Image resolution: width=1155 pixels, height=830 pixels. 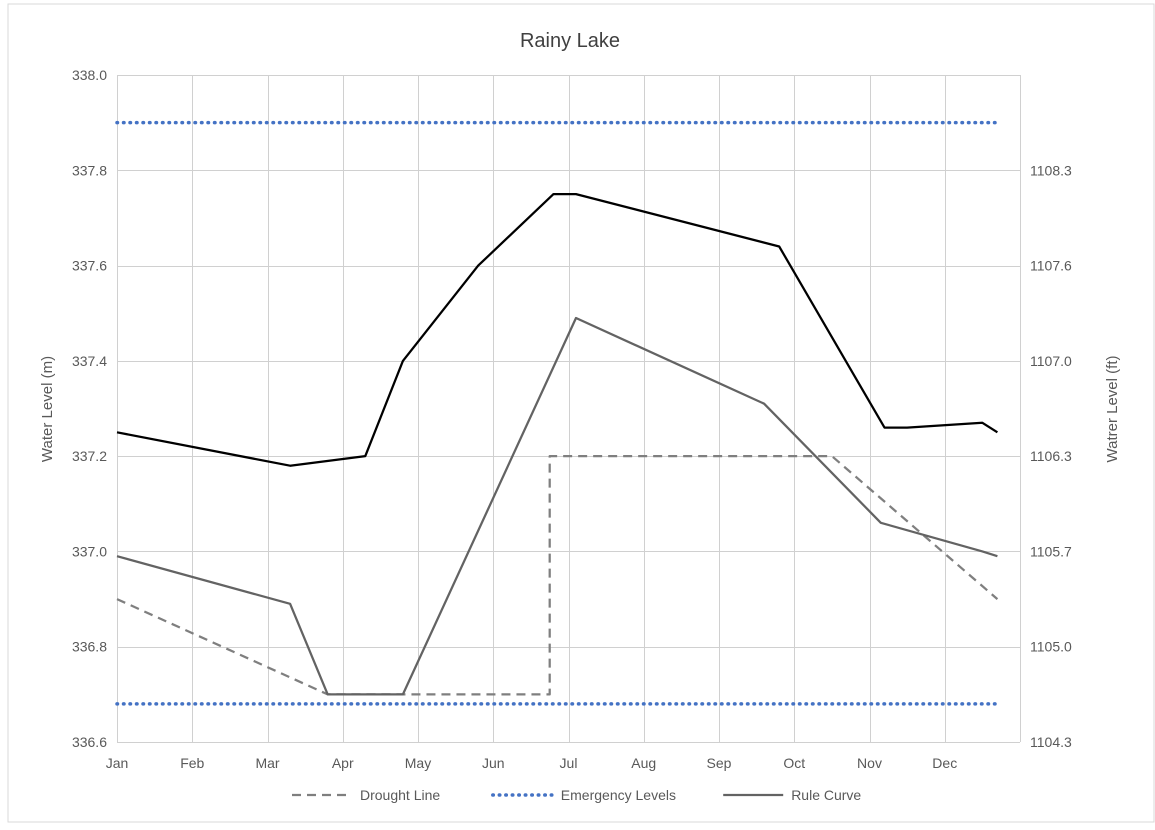 I want to click on y-tick-label: 337.6, so click(x=89, y=266).